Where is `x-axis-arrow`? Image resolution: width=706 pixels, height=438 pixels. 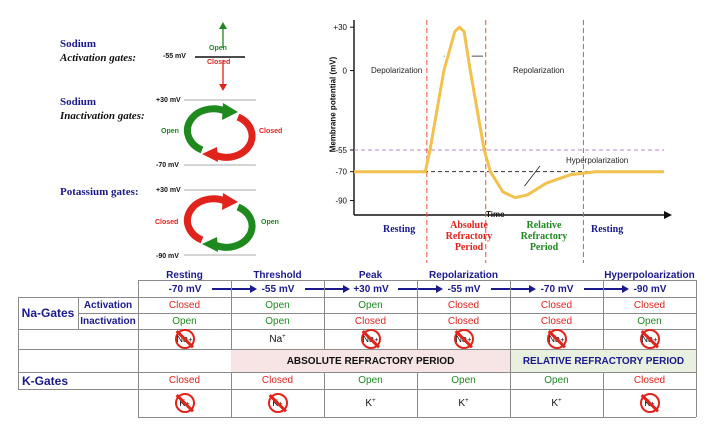
x-axis-arrow is located at coordinates (668, 215).